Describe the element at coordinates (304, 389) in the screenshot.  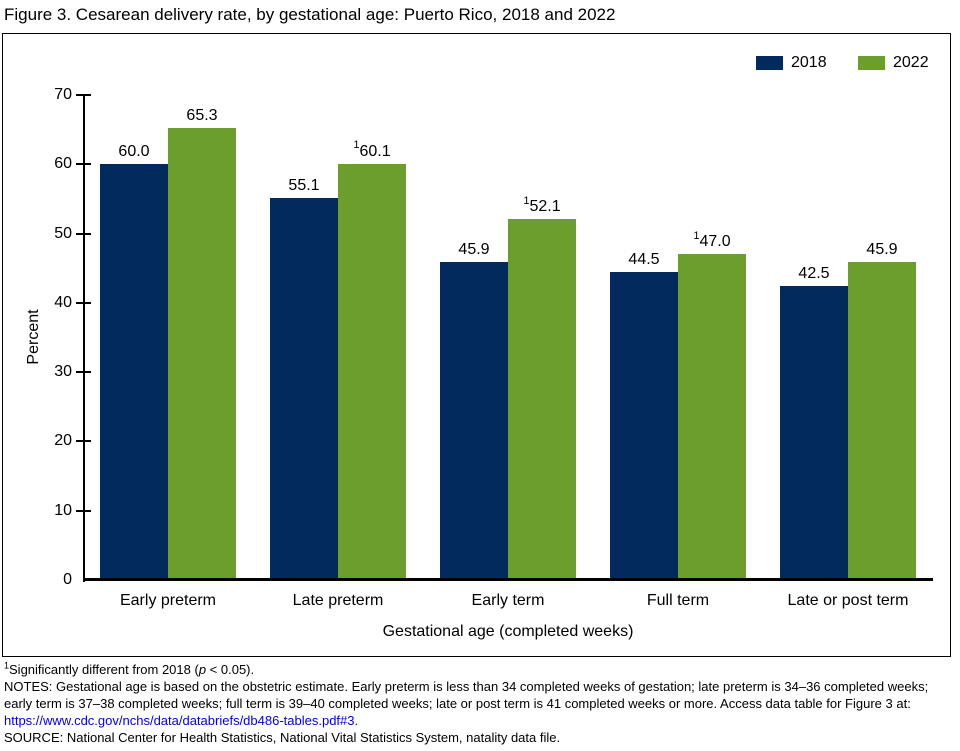
I see `bar-2018-late-preterm` at that location.